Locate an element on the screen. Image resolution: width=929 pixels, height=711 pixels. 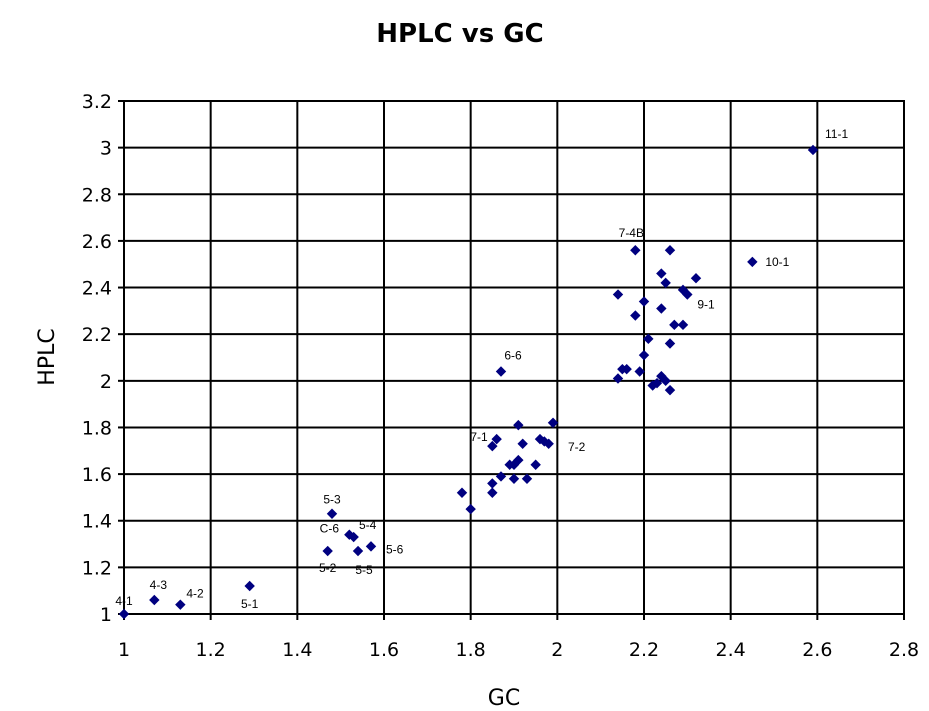
point-label: 9-1 is located at coordinates (706, 305).